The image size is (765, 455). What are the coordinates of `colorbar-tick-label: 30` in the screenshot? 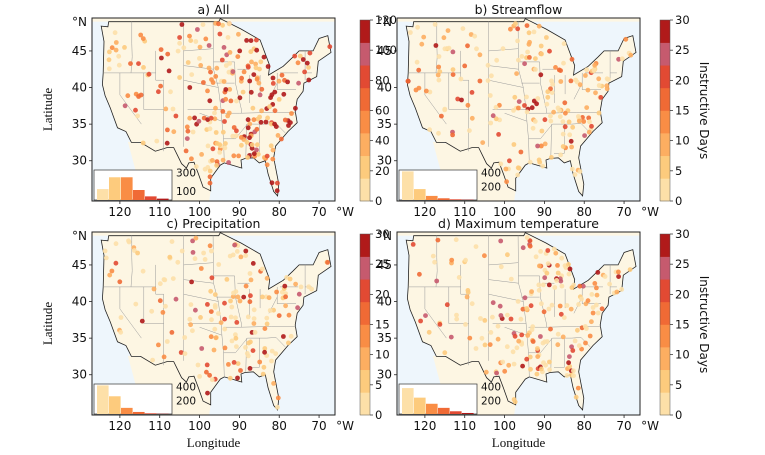 It's located at (682, 20).